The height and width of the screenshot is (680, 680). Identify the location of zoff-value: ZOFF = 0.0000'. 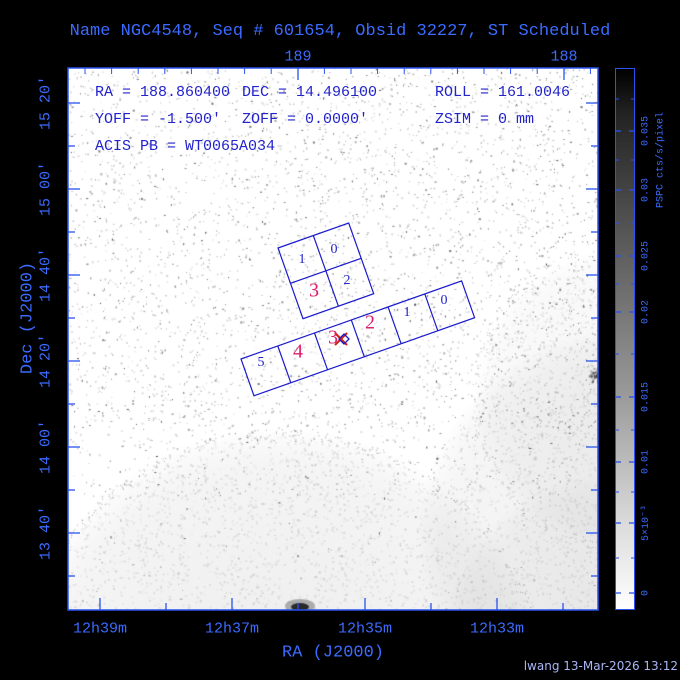
(305, 119).